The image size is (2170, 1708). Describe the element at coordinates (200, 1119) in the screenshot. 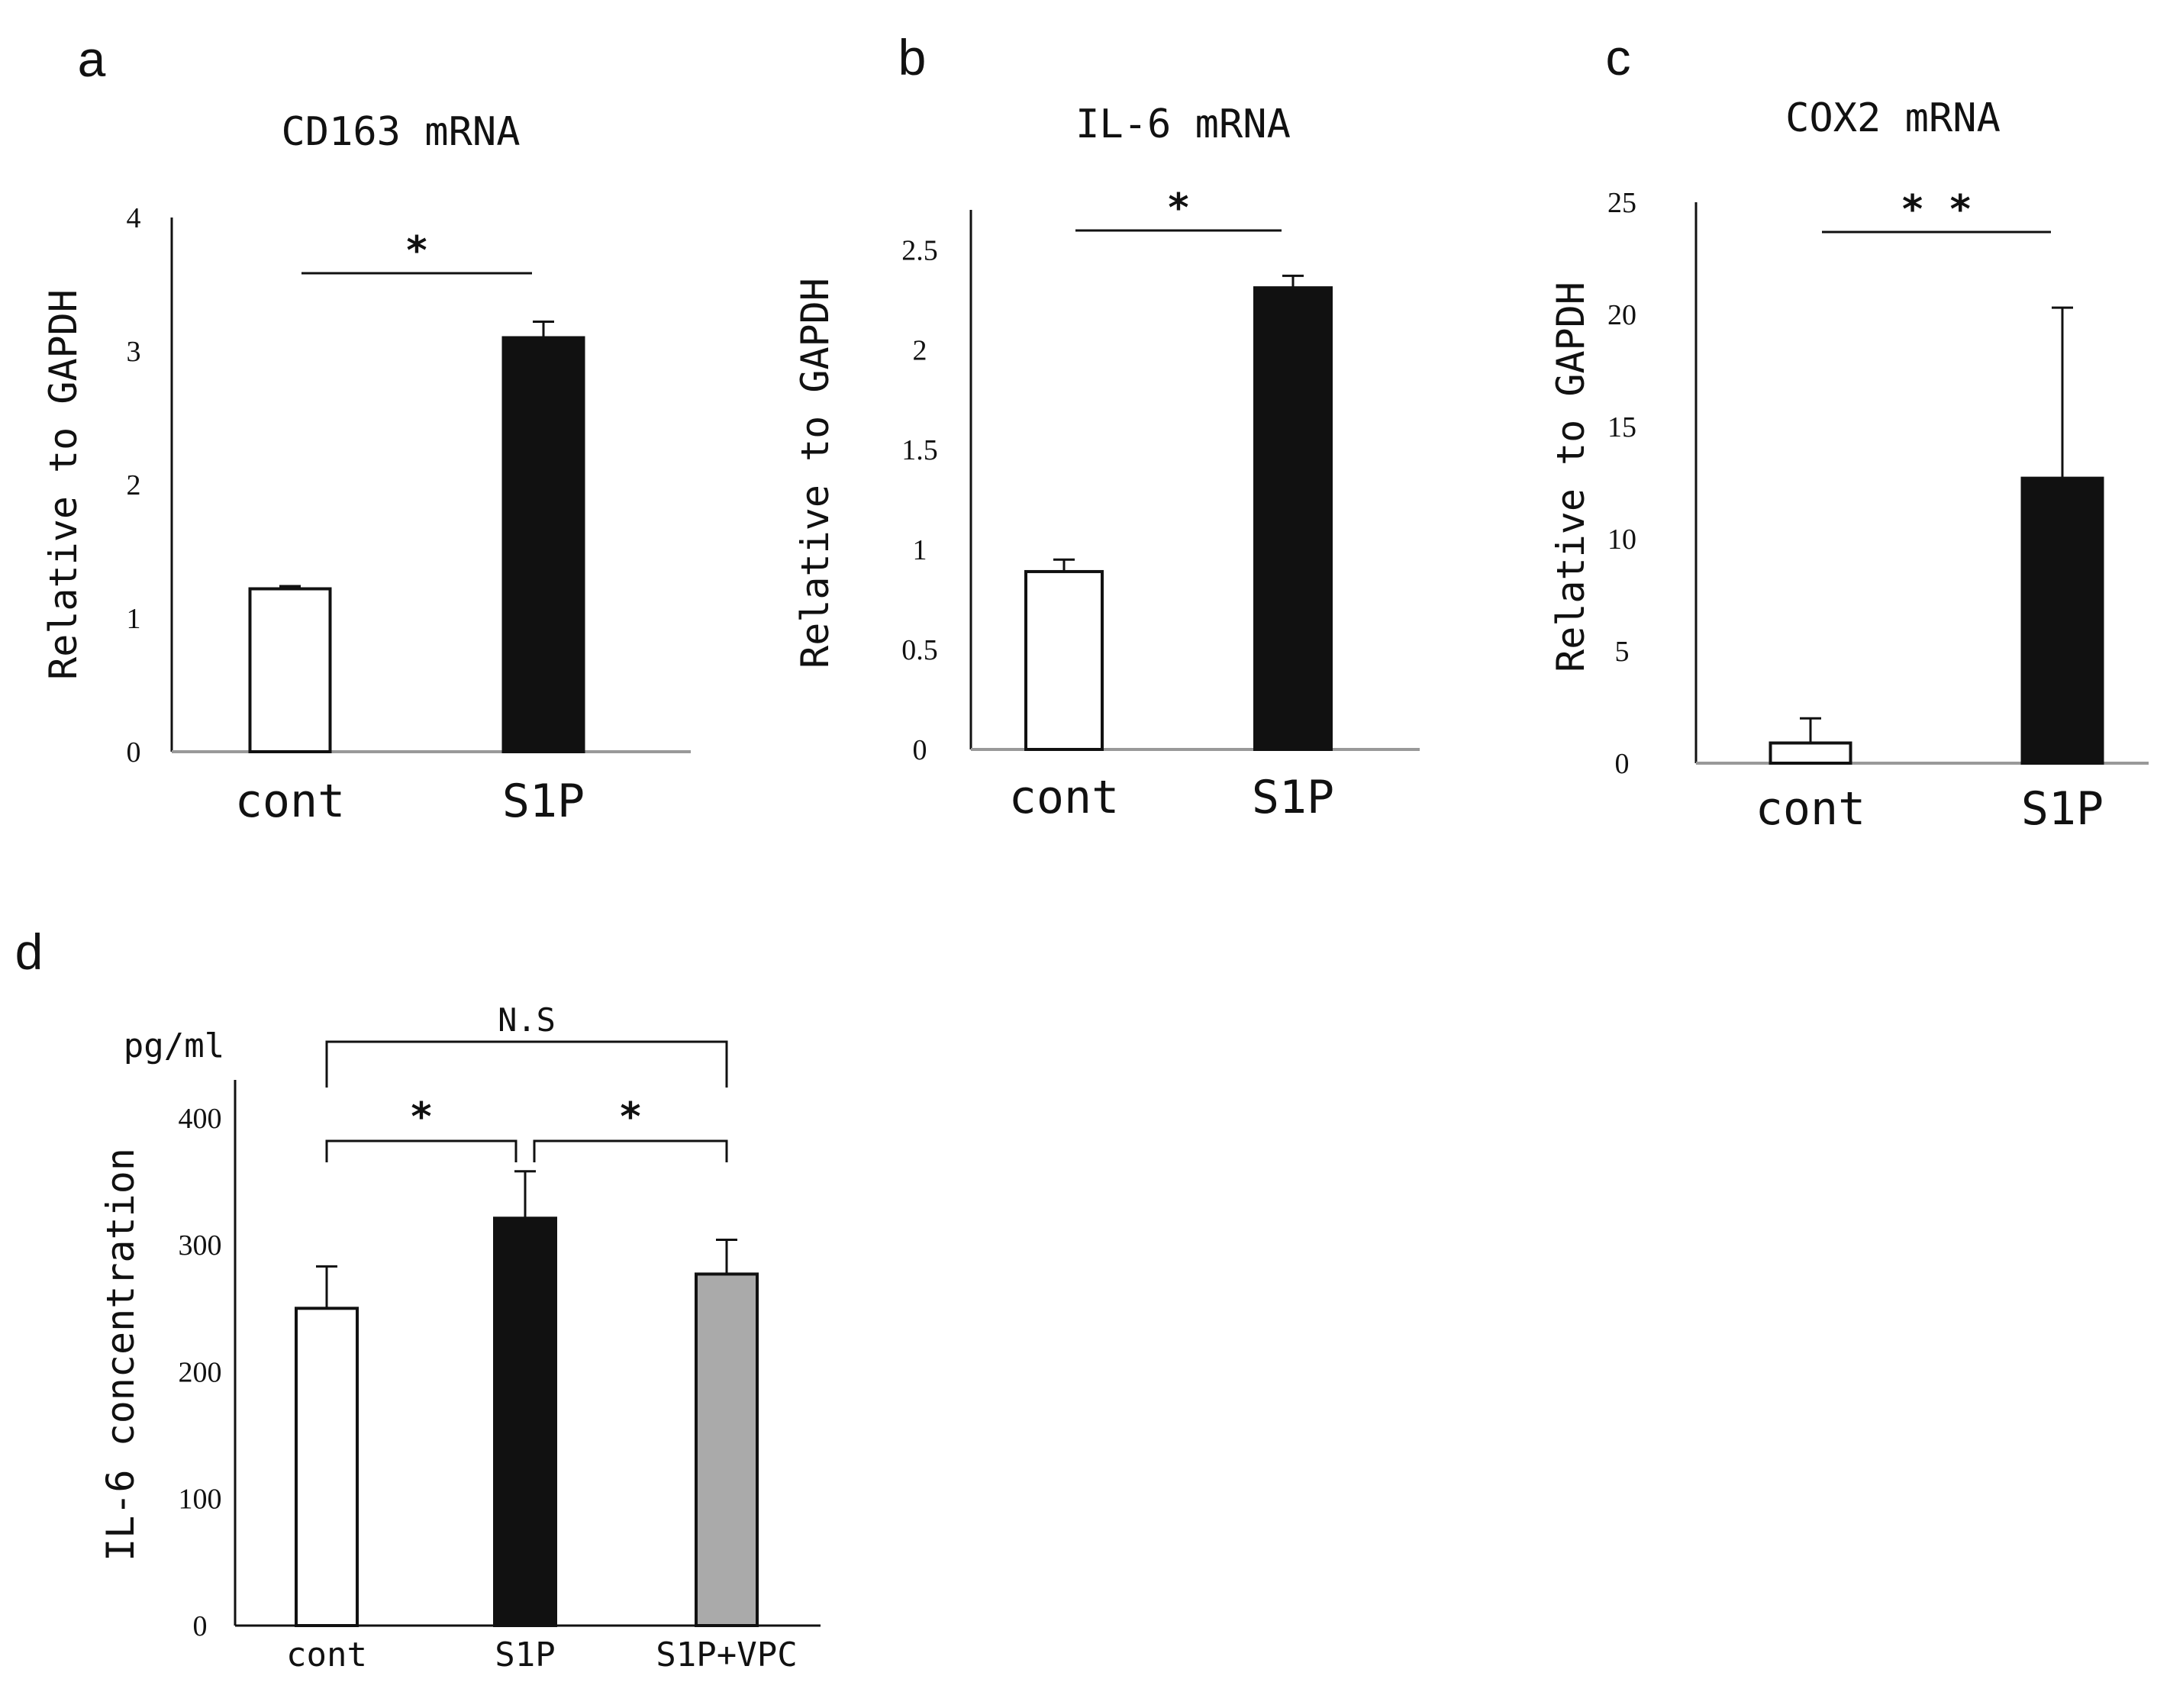

I see `y-tick-label: 400` at that location.